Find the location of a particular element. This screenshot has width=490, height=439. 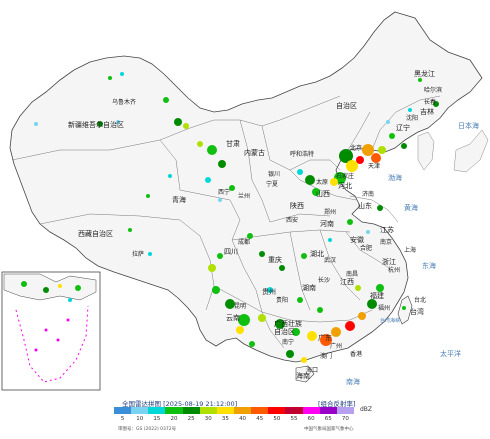

label-fujian: 福建 is located at coordinates (377, 295).